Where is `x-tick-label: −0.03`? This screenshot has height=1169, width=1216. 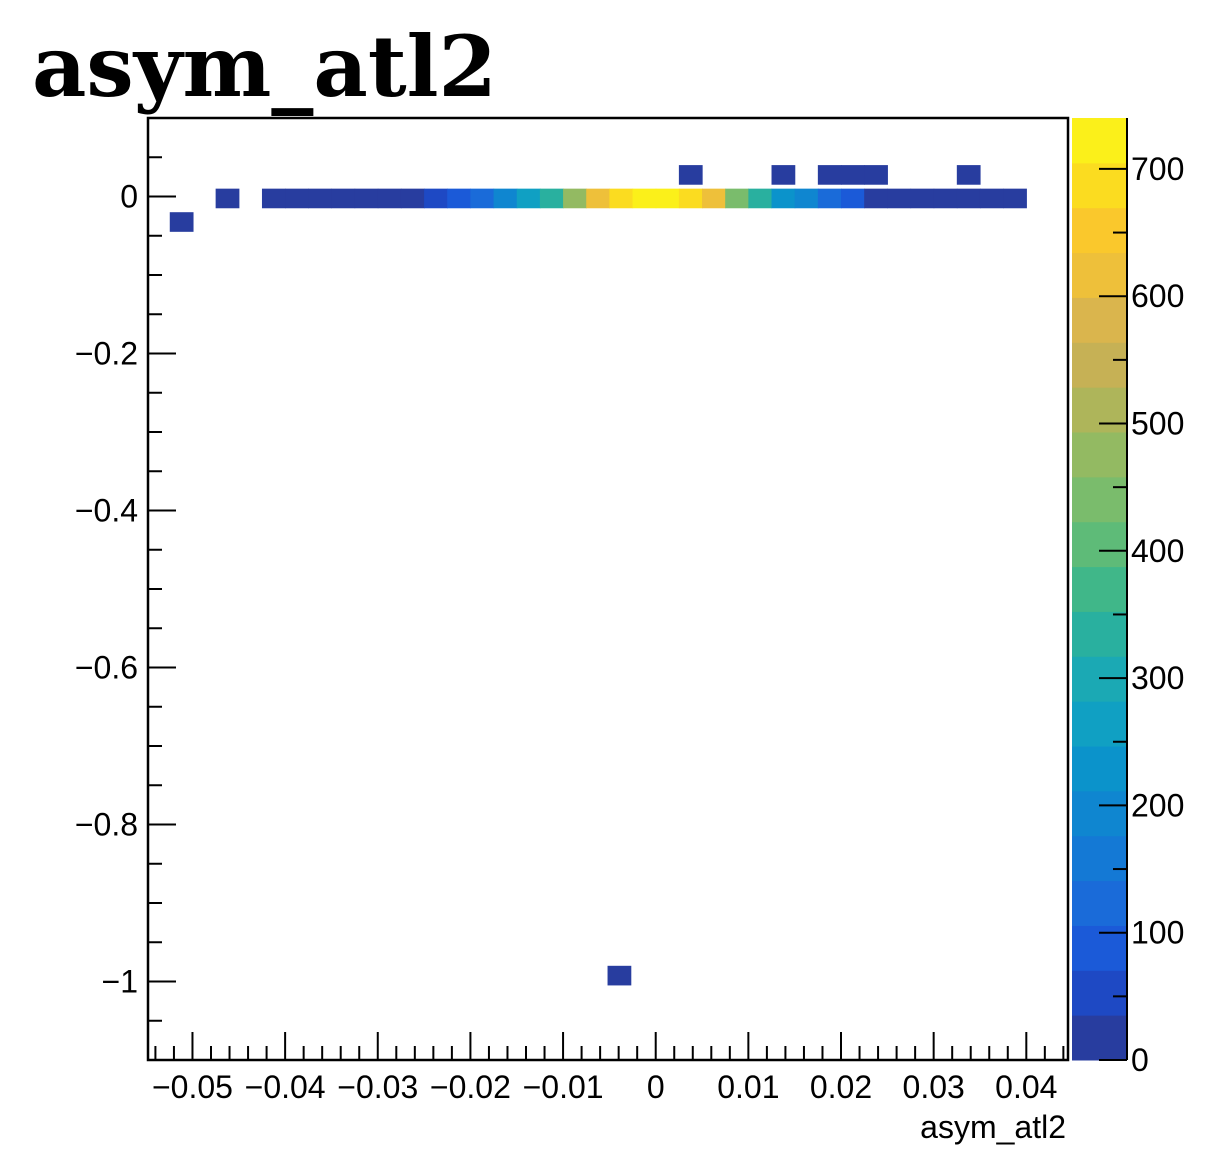
x-tick-label: −0.03 is located at coordinates (377, 1087).